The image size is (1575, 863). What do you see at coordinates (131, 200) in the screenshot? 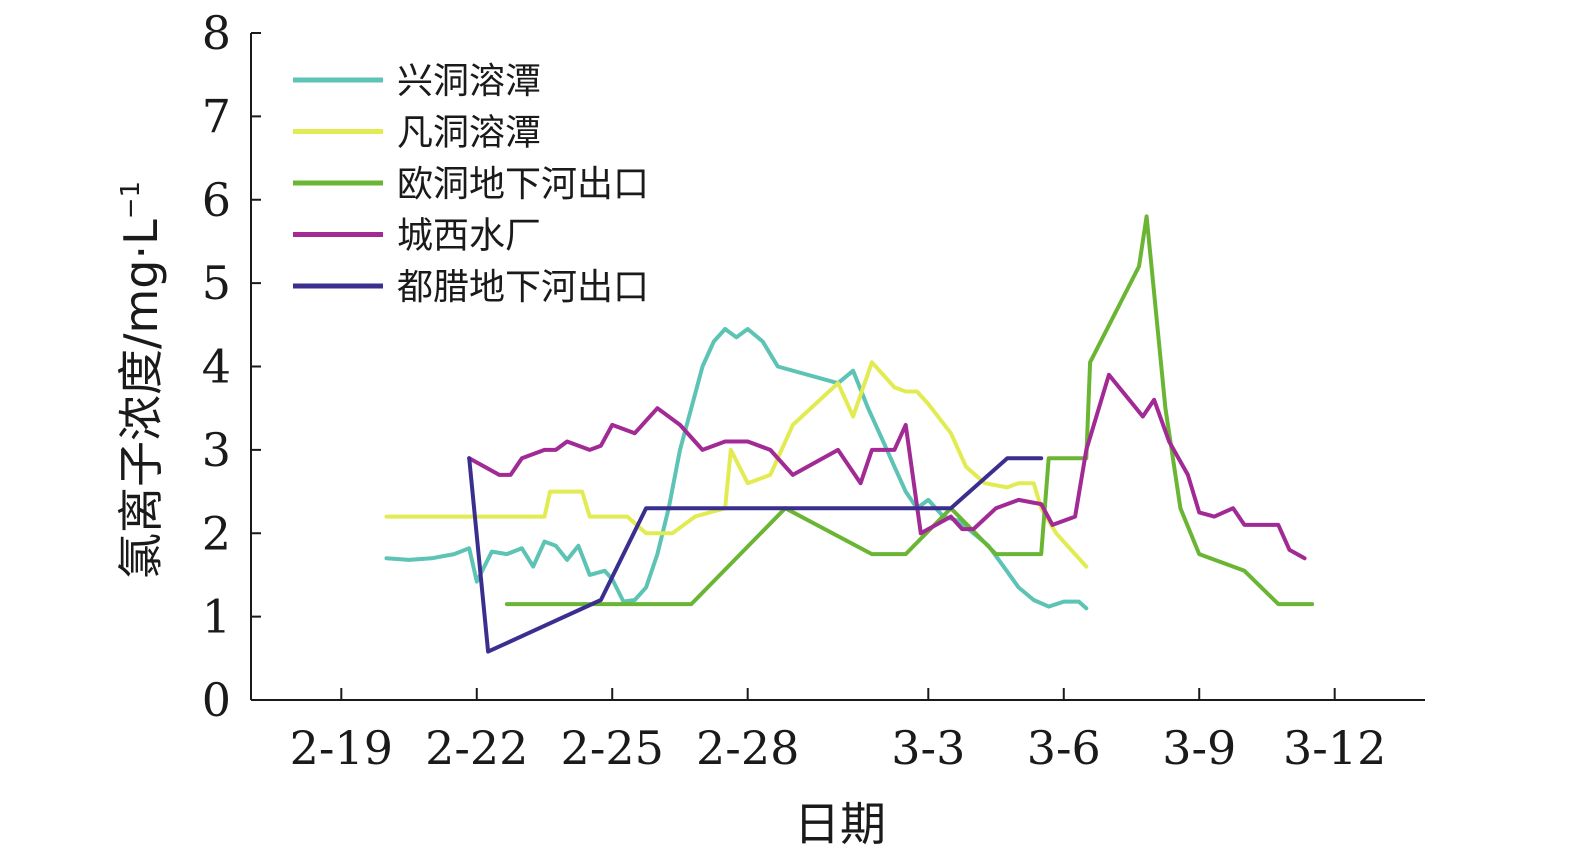
I see `y-axis-title-superscript: −1` at bounding box center [131, 200].